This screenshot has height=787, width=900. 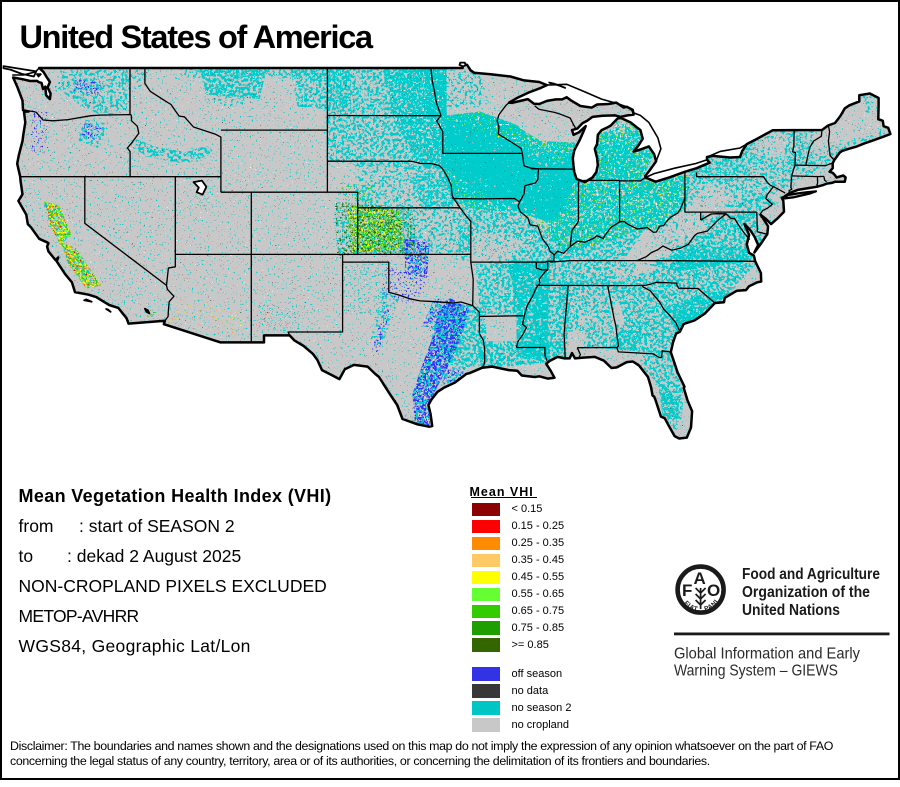 I want to click on svg-text: Food and Agriculture, so click(x=811, y=574).